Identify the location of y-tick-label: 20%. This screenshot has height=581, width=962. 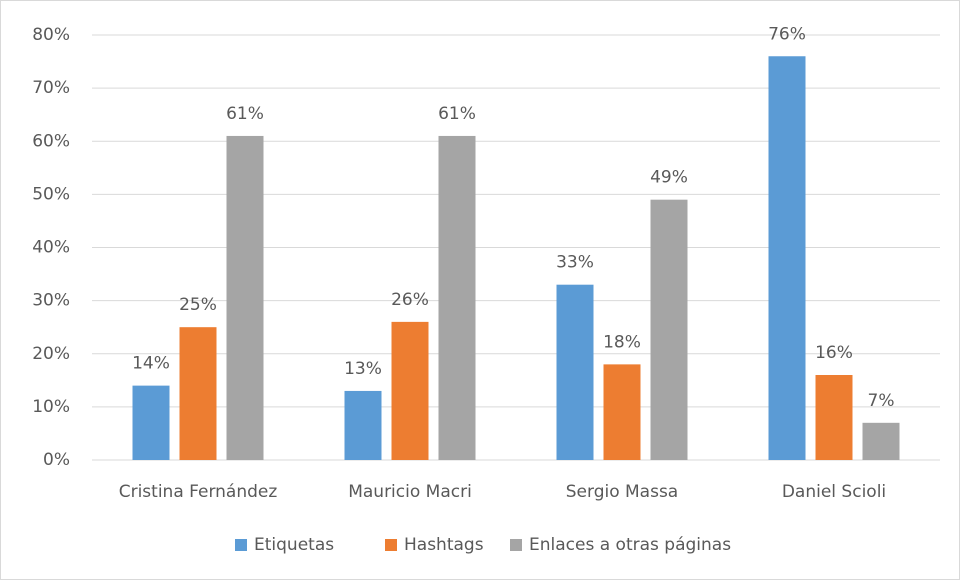
(51, 354).